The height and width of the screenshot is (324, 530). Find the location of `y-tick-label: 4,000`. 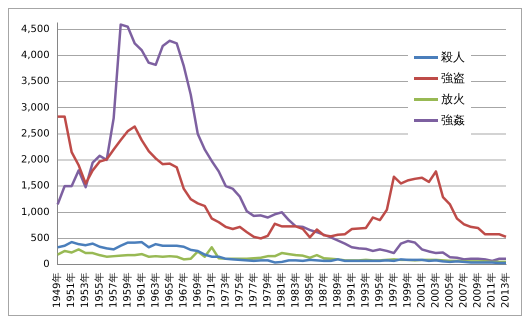

y-tick-label: 4,000 is located at coordinates (35, 56).